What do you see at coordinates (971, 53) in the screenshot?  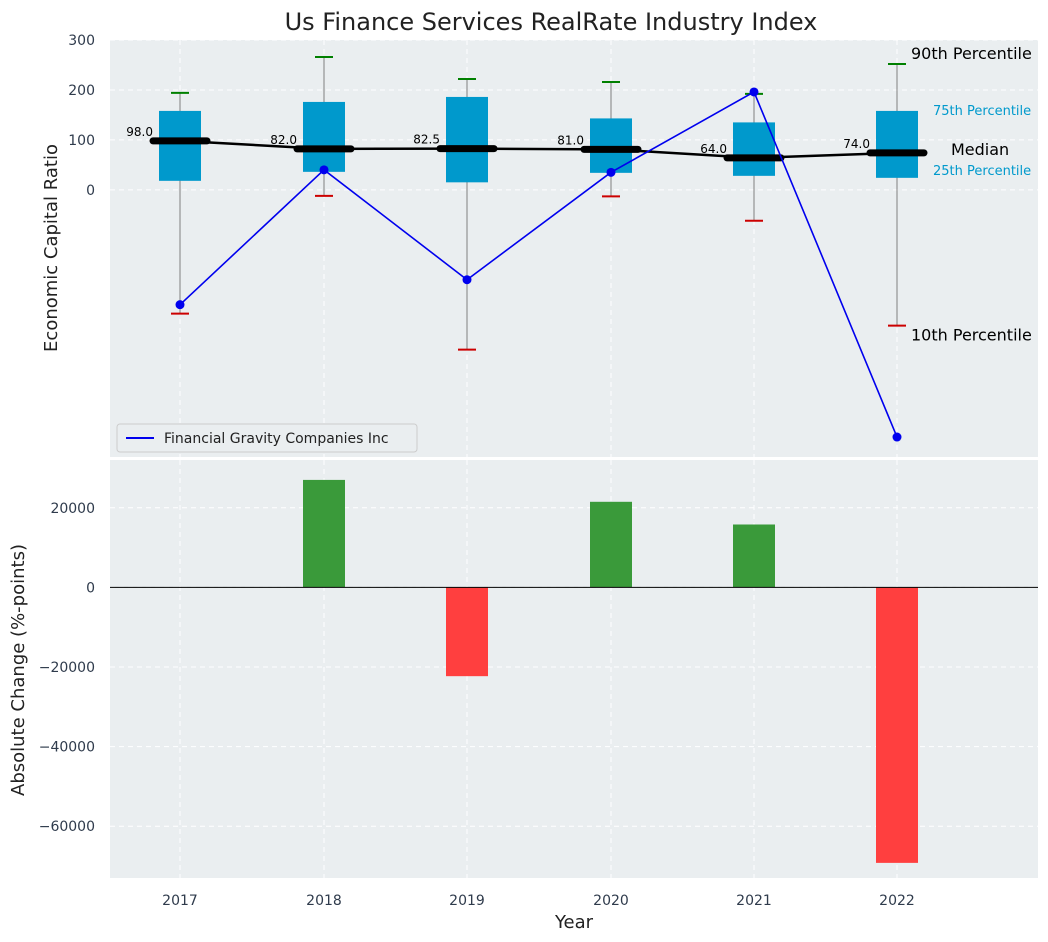 I see `p90-annotation: 90th Percentile` at bounding box center [971, 53].